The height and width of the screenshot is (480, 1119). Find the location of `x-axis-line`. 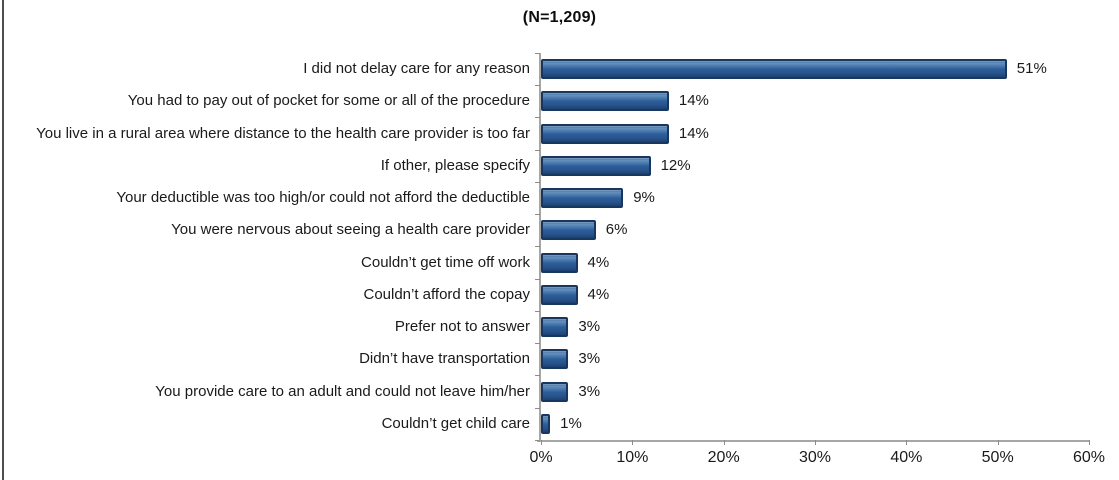

x-axis-line is located at coordinates (813, 441).